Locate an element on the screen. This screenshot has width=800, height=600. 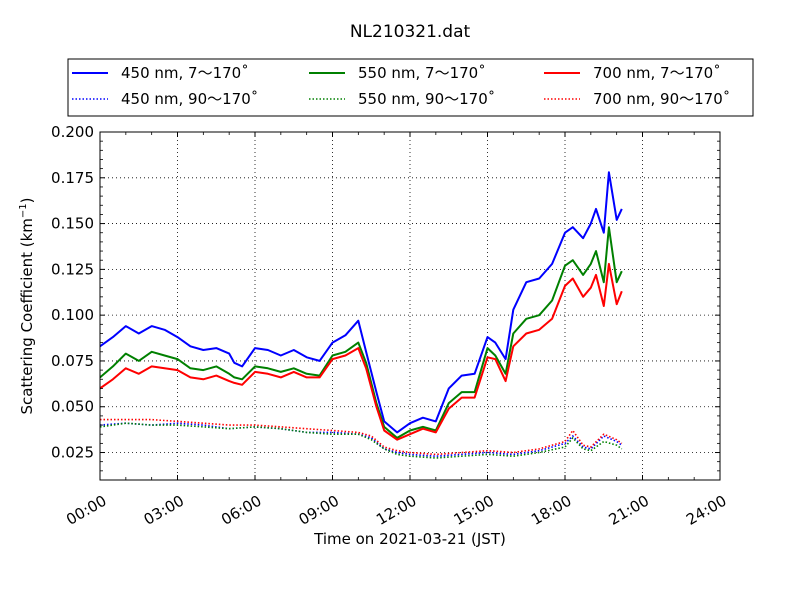
y-tick-label: 0.200 is located at coordinates (72, 132).